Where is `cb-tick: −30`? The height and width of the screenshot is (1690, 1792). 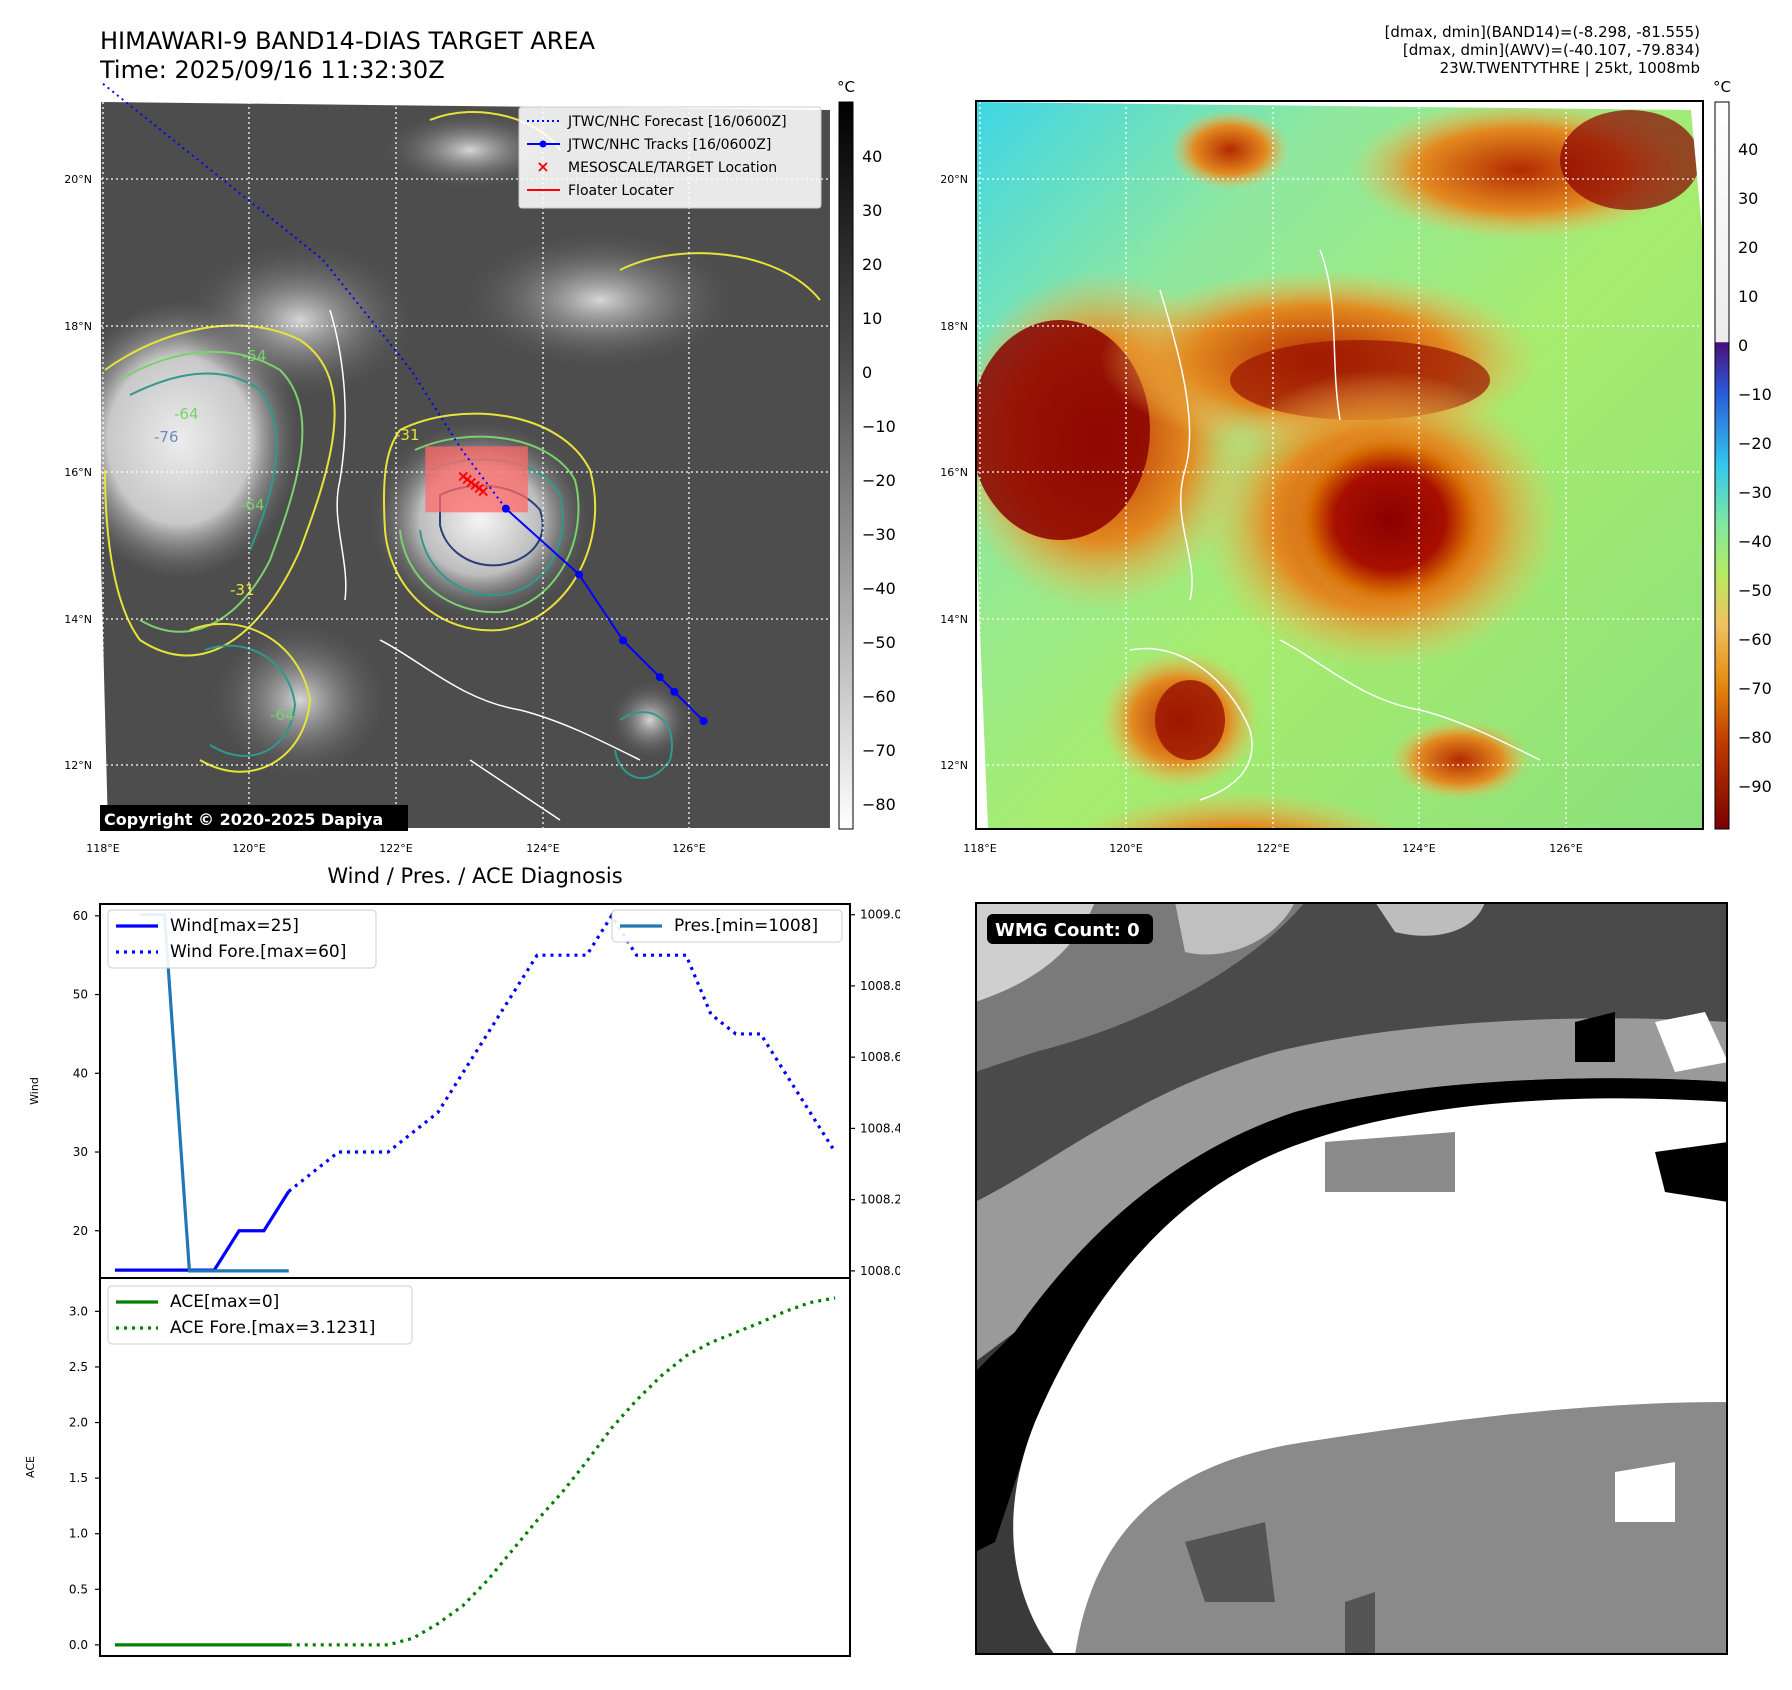 cb-tick: −30 is located at coordinates (879, 534).